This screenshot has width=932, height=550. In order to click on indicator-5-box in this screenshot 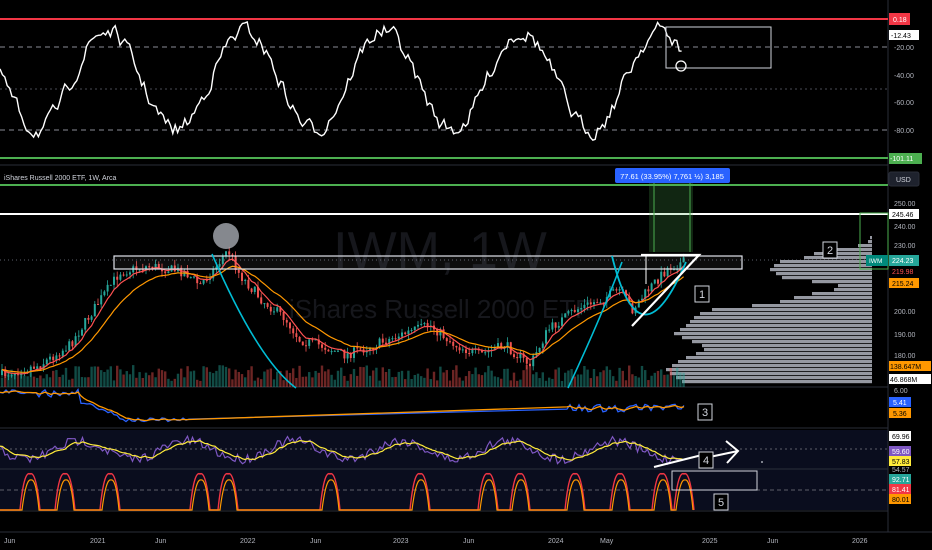, I will do `click(714, 480)`.